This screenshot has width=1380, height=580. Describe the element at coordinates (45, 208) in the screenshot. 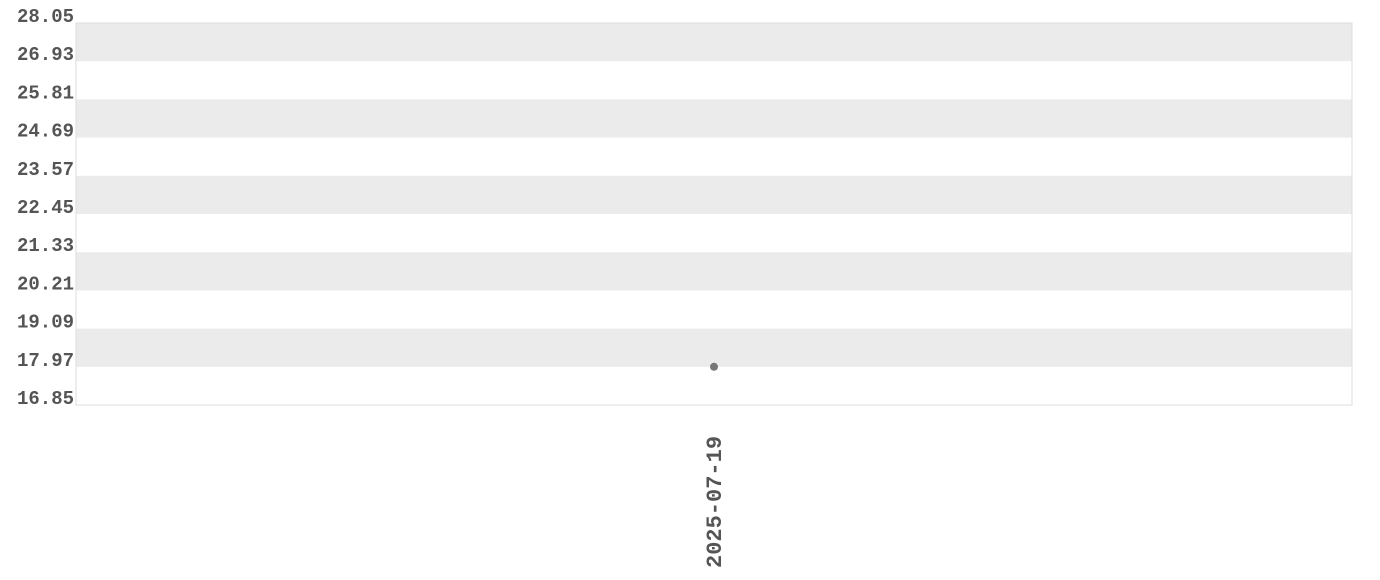

I see `y-tick-label: 22.45` at that location.